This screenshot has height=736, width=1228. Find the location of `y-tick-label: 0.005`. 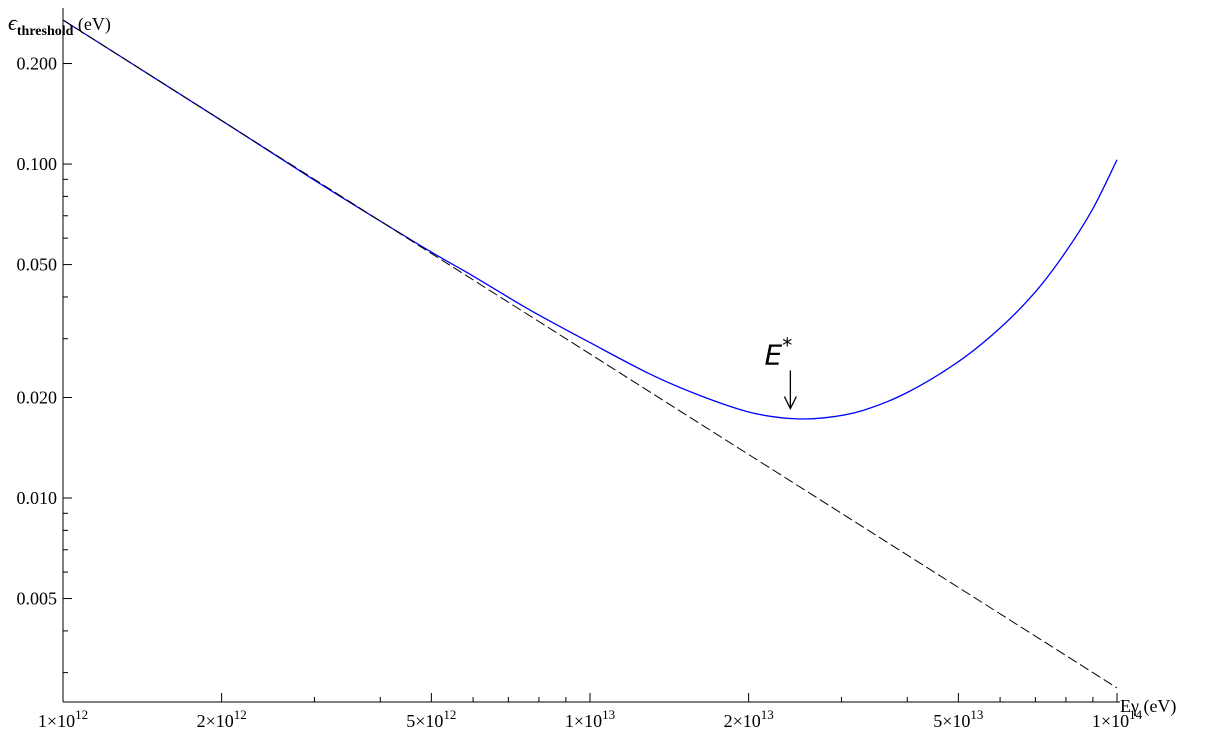

y-tick-label: 0.005 is located at coordinates (37, 599).